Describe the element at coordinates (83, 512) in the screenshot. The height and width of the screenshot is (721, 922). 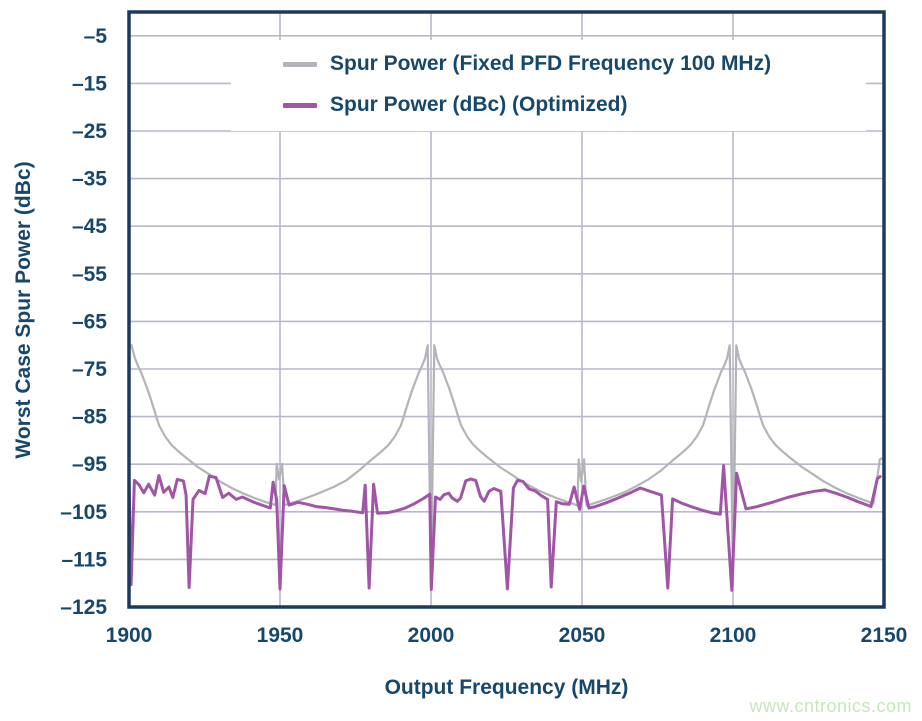
I see `y-tick-label: –105` at that location.